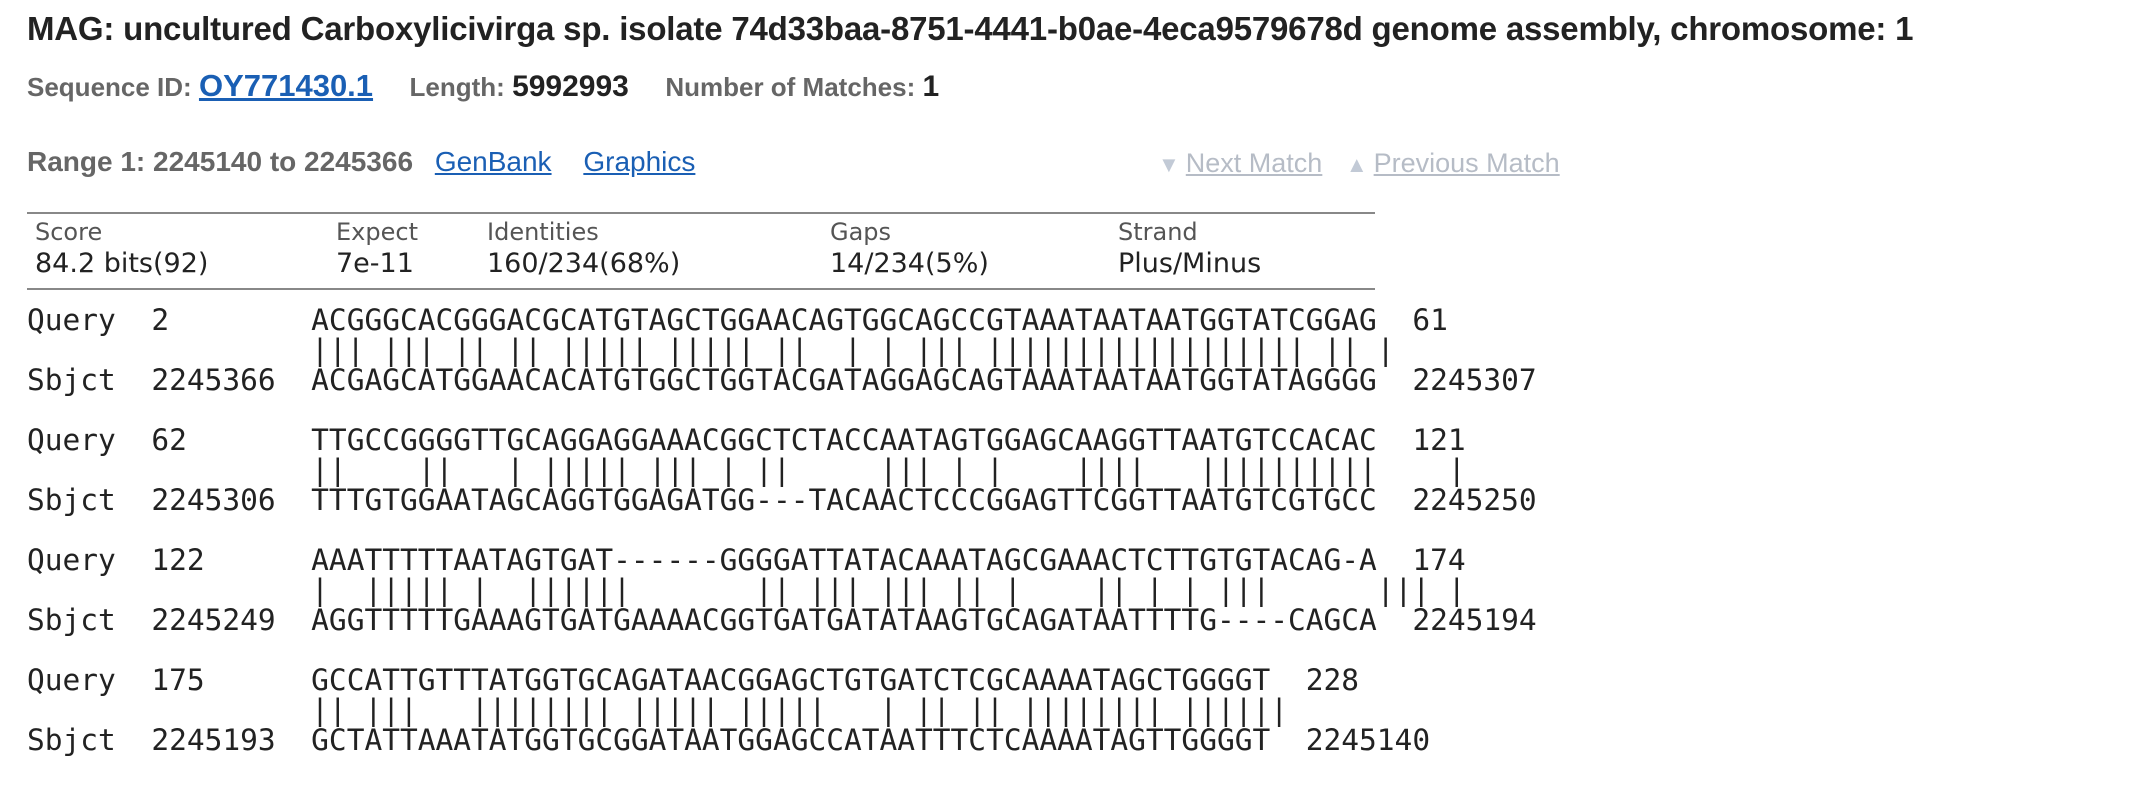  Describe the element at coordinates (69, 232) in the screenshot. I see `score-label: Score` at that location.